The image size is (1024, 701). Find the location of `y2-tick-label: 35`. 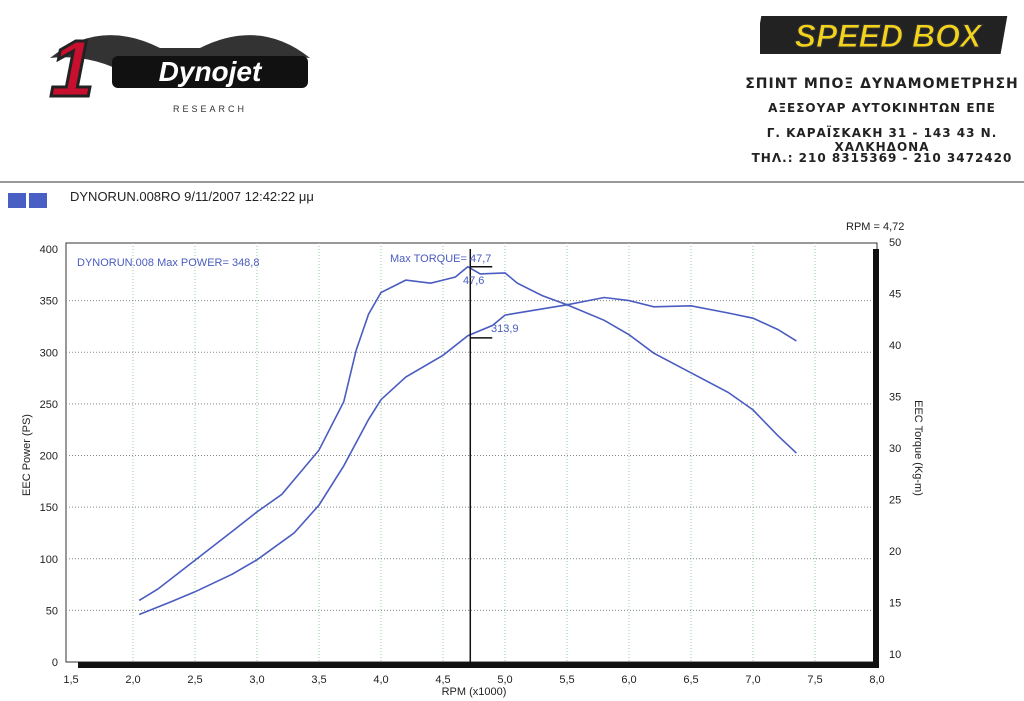

y2-tick-label: 35 is located at coordinates (895, 398).